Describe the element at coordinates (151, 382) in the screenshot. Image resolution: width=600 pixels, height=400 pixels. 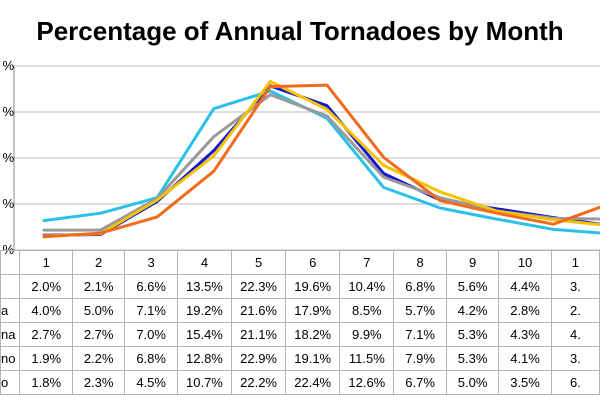
I see `data-value-label: 4.5%` at that location.